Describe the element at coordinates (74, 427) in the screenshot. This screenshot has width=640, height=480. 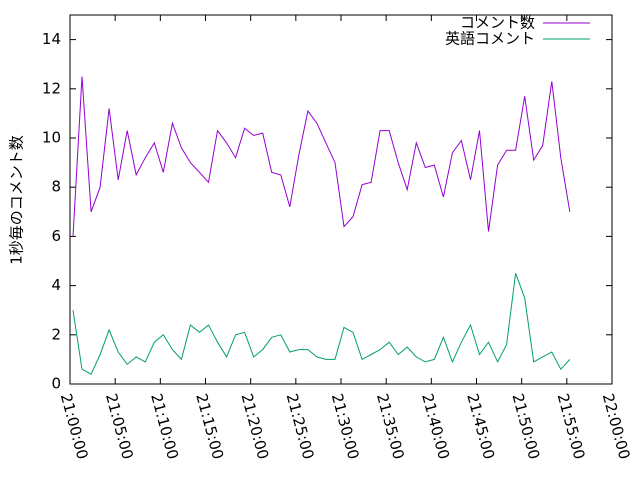
I see `x-tick-label: 21:00:00` at that location.